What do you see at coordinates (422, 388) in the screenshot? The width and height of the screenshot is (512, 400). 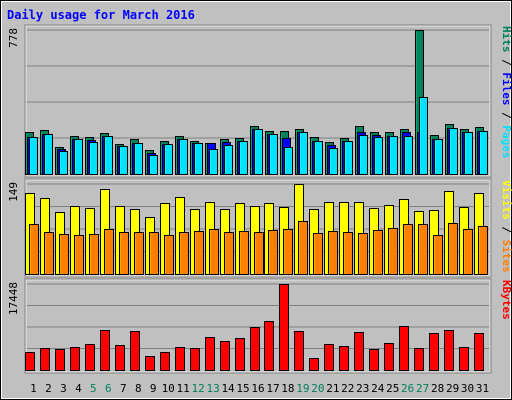 I see `x-tick-label-day-27: 27` at bounding box center [422, 388].